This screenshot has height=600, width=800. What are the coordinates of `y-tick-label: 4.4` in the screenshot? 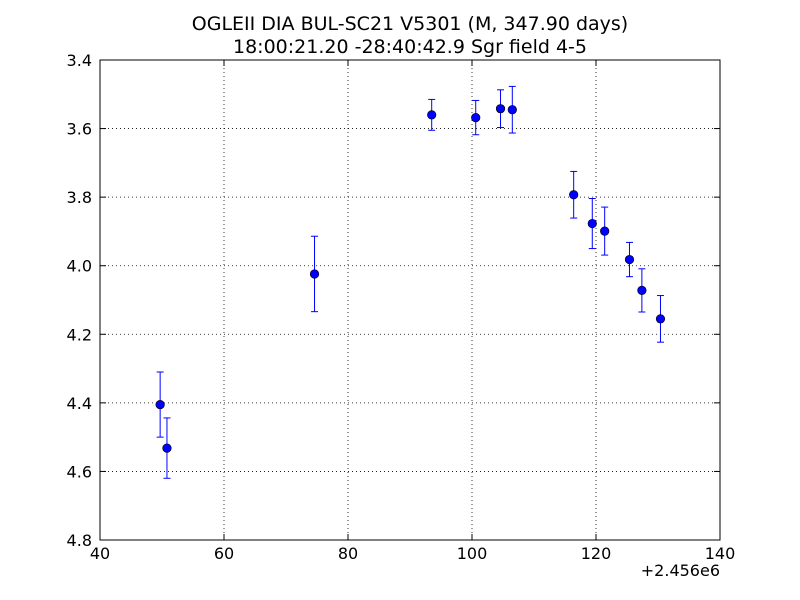 It's located at (79, 403).